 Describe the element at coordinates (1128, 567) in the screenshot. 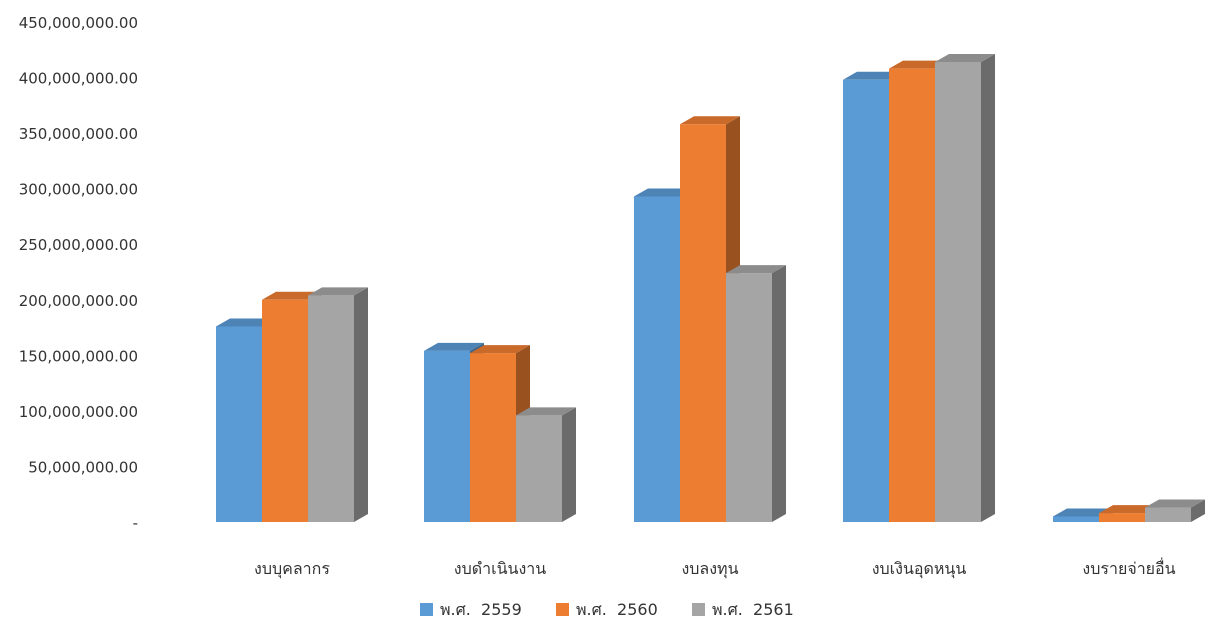

I see `x-category-label: งบรายจ่ายอื่น` at that location.